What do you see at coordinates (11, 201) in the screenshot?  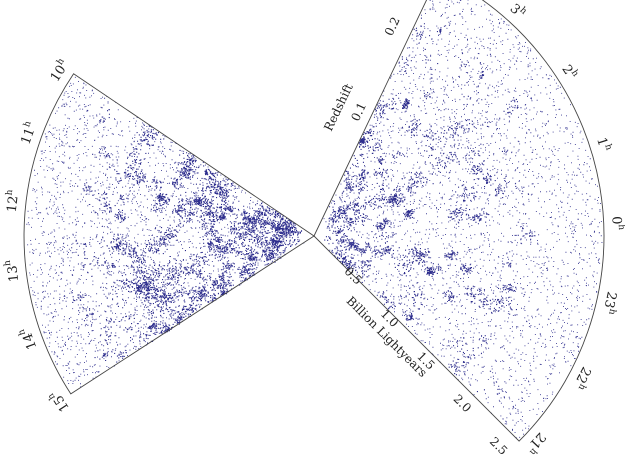 I see `ra-label-left-12h: 12h` at bounding box center [11, 201].